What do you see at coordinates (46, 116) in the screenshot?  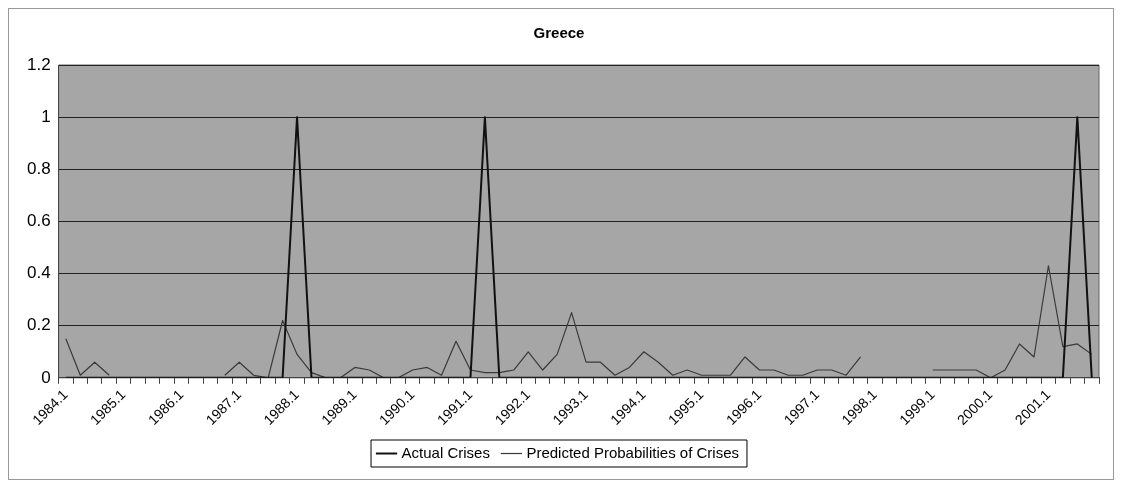 I see `y-tick-label: 1` at bounding box center [46, 116].